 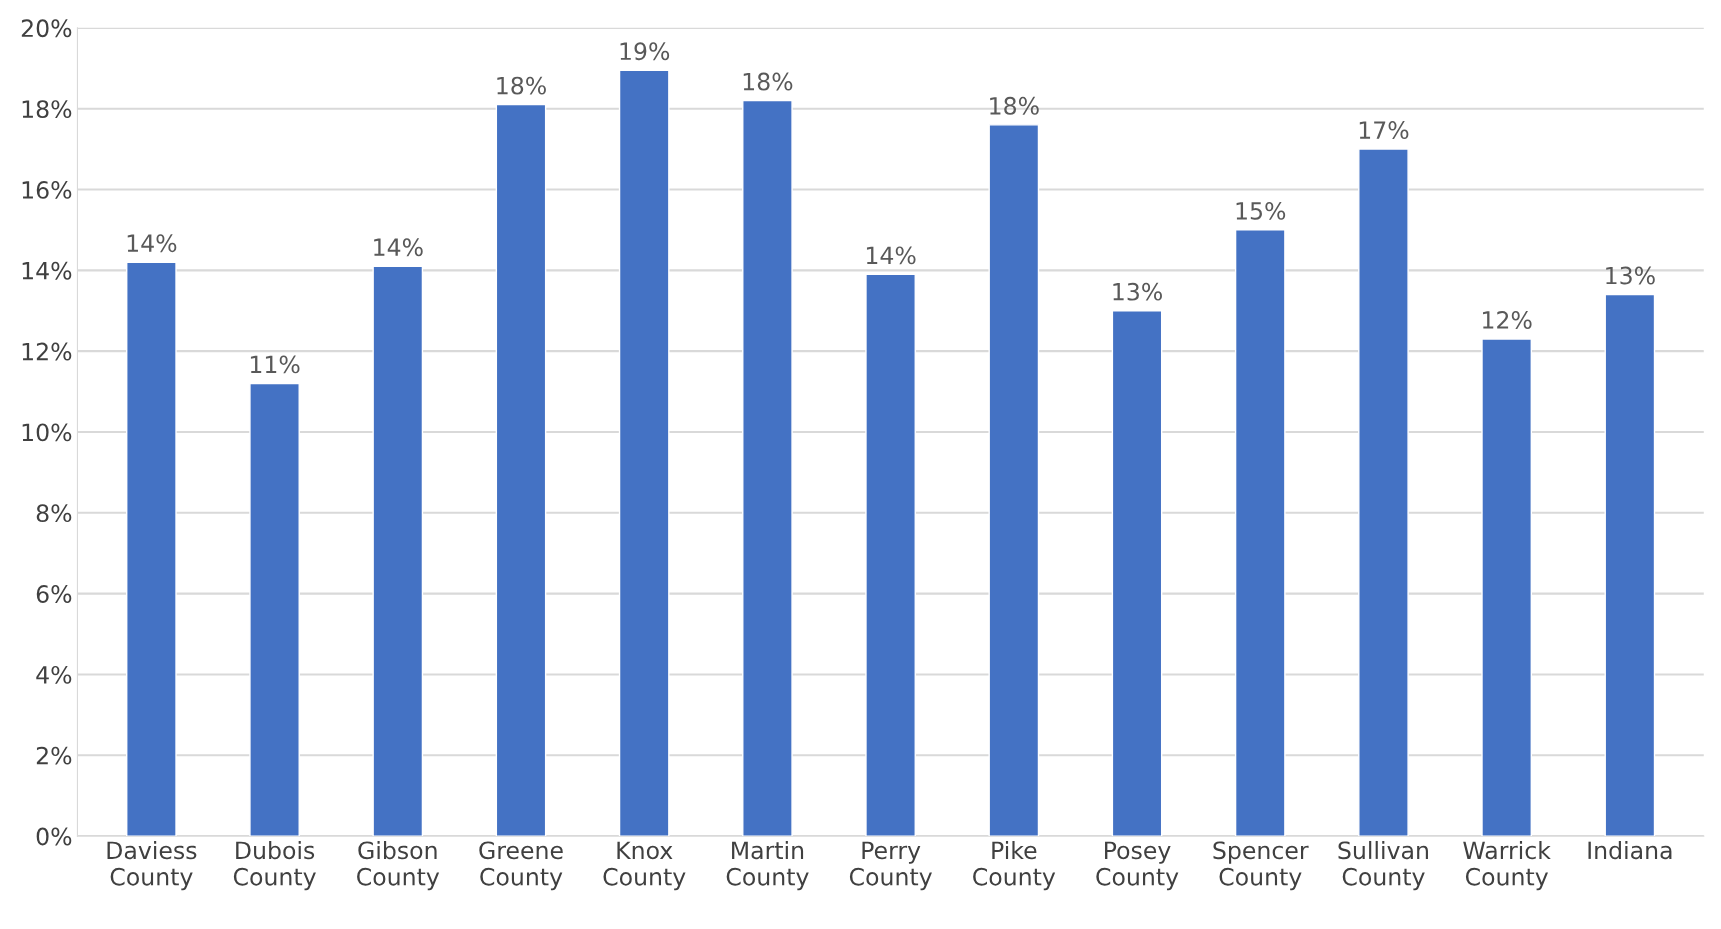 I want to click on y-tick-label: 4%, so click(x=54, y=674).